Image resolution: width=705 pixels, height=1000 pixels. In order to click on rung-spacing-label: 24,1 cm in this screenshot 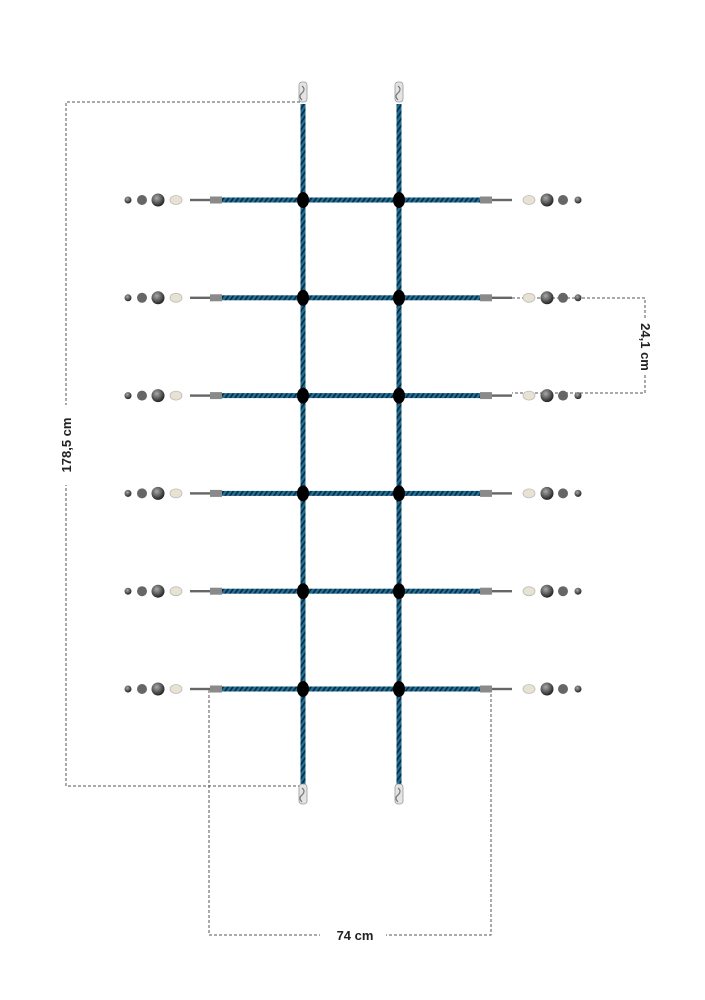, I will do `click(645, 347)`.